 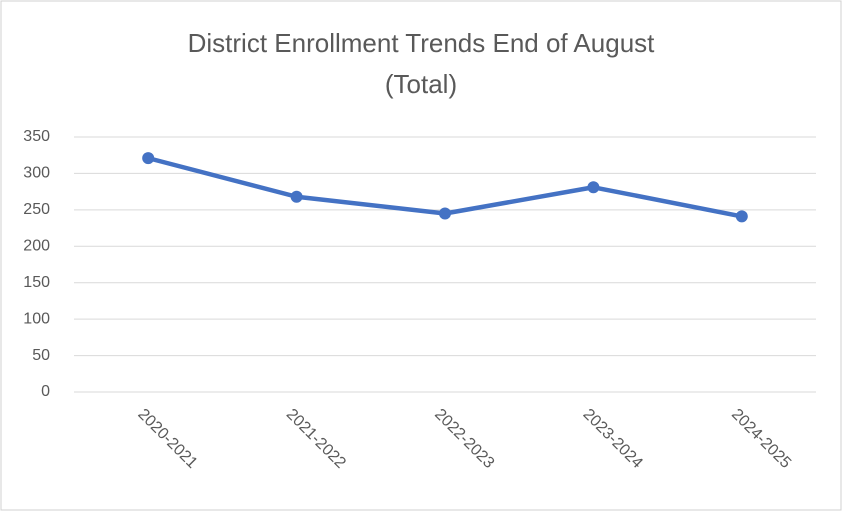 What do you see at coordinates (36, 173) in the screenshot?
I see `y-tick-label: 300` at bounding box center [36, 173].